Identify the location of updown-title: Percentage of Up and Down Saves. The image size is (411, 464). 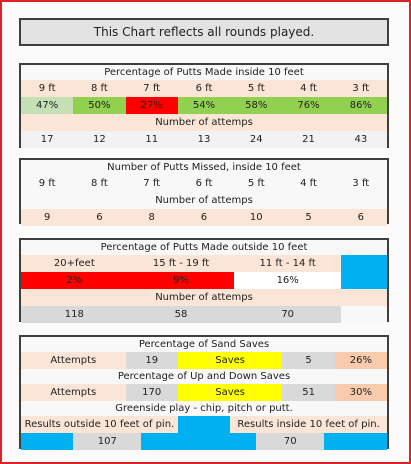
(204, 376).